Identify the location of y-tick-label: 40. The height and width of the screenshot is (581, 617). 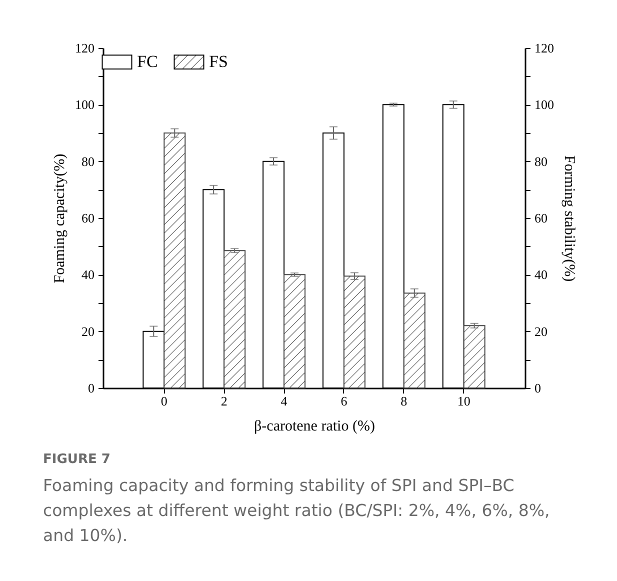
(88, 274).